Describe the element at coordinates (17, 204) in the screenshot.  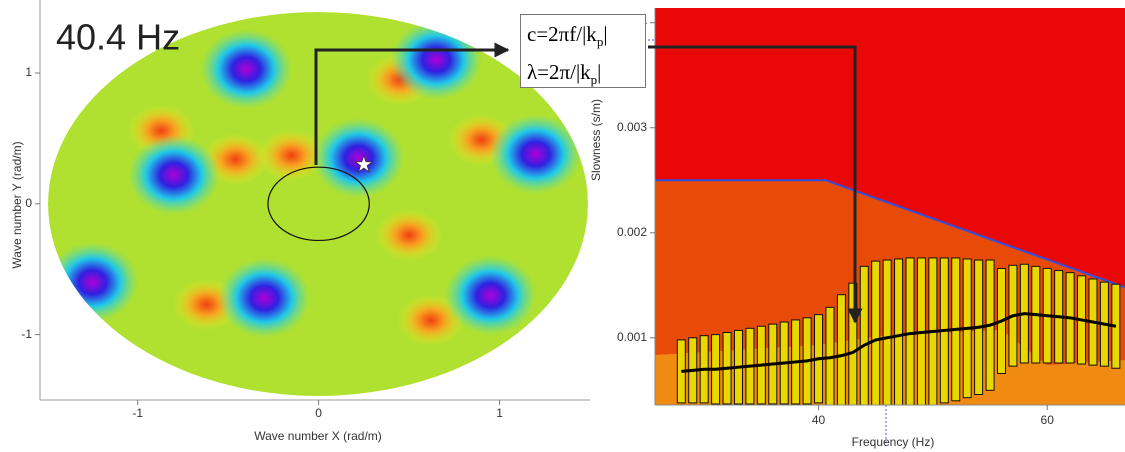
I see `y-axis-label: Wave number Y (rad/m)` at that location.